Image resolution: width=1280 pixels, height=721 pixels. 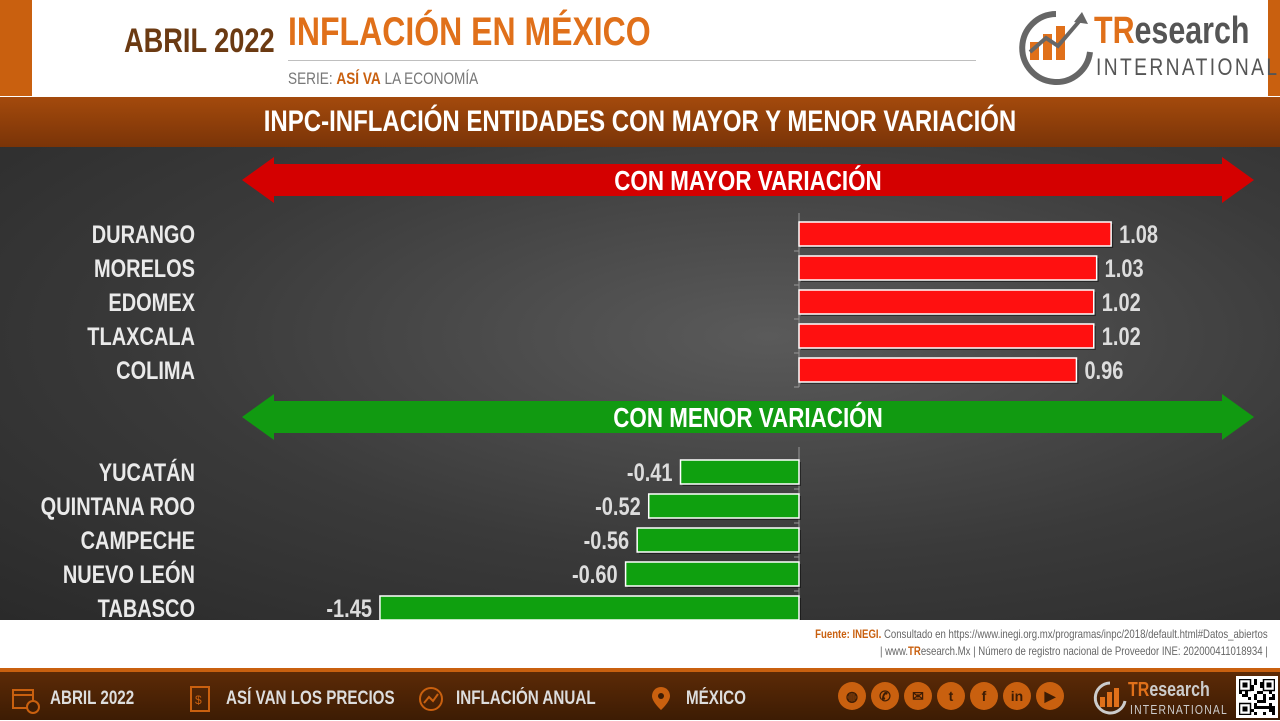 I want to click on category-label: EDOMEX, so click(x=151, y=303).